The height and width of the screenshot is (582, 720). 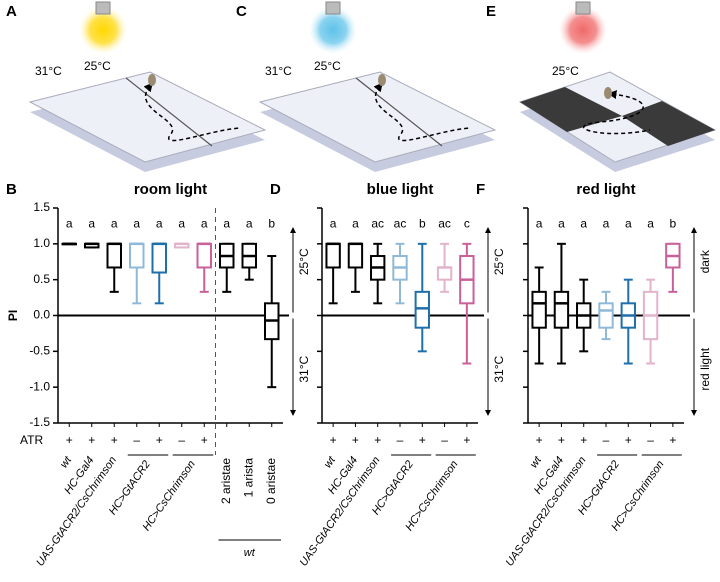 I want to click on chart-title: blue light, so click(x=400, y=189).